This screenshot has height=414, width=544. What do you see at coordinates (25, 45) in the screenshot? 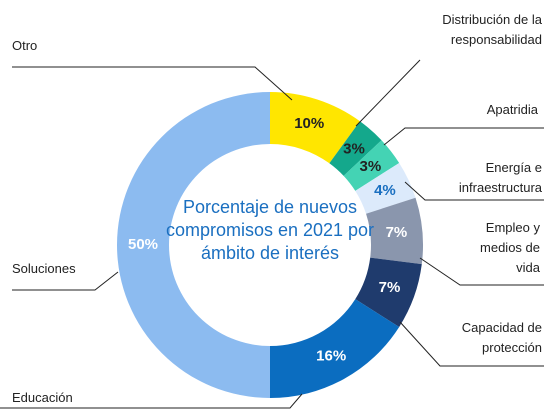
I see `category-label: Otro` at bounding box center [25, 45].